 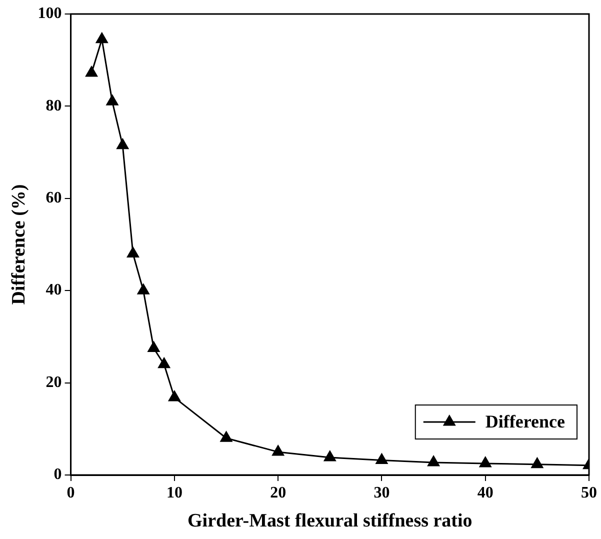 What do you see at coordinates (174, 493) in the screenshot?
I see `x-tick-label: 10` at bounding box center [174, 493].